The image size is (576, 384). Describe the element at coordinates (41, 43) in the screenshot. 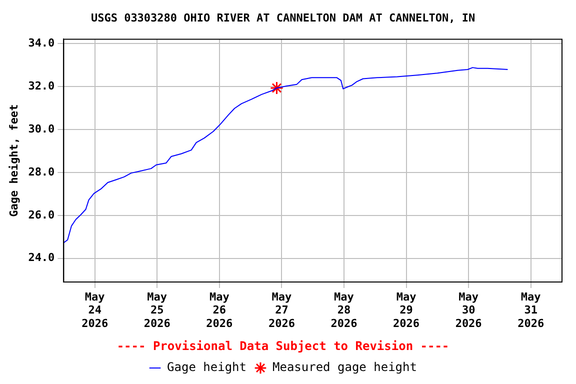

I see `y-tick-label: 34.0` at that location.